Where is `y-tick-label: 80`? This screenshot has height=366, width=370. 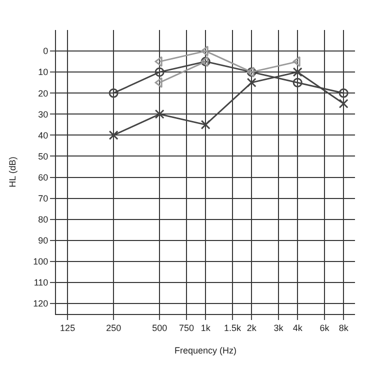
y-tick-label: 80 is located at coordinates (43, 219).